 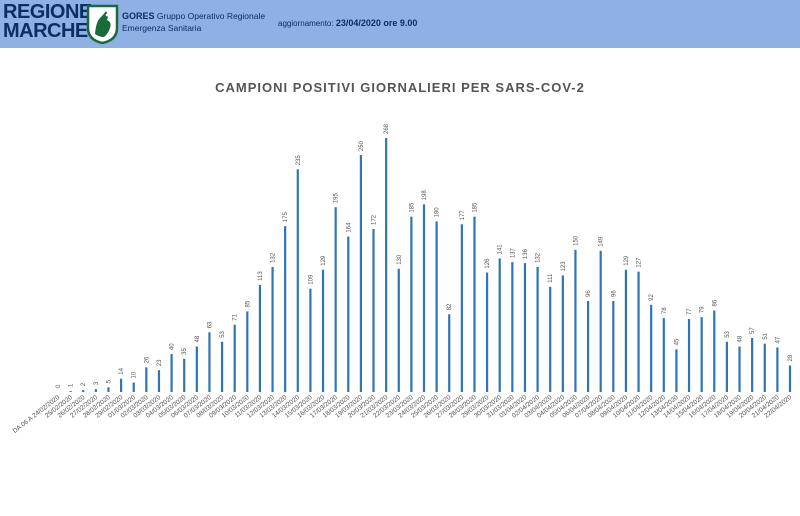 I want to click on update-value: 23/04/2020 ore 9.00, so click(x=376, y=23).